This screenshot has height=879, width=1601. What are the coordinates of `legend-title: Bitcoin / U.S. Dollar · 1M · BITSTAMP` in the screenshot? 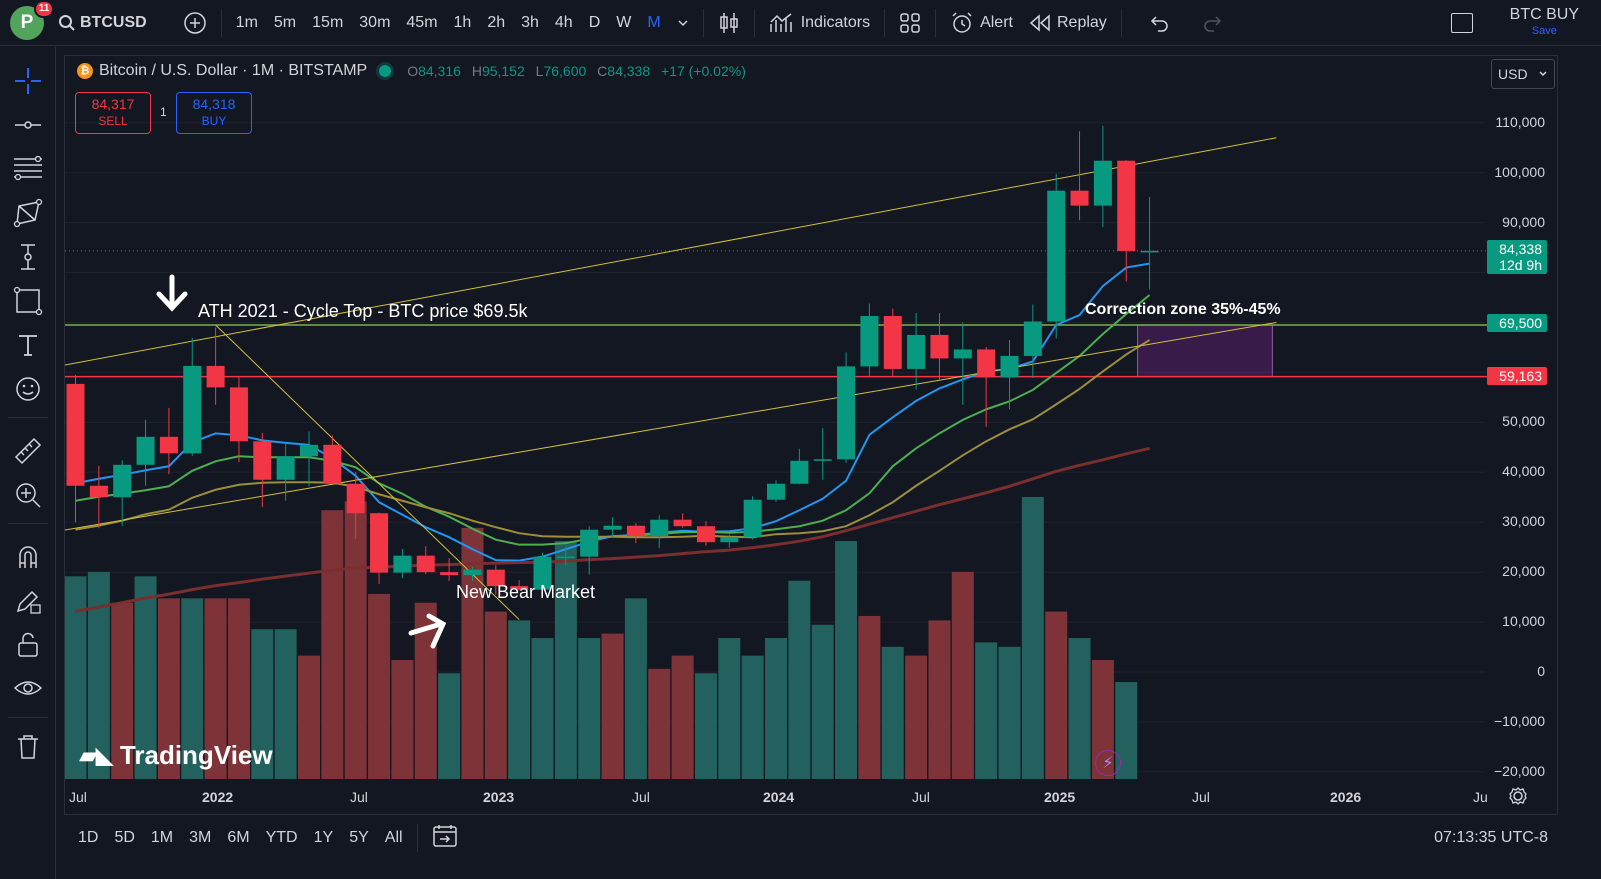 It's located at (233, 70).